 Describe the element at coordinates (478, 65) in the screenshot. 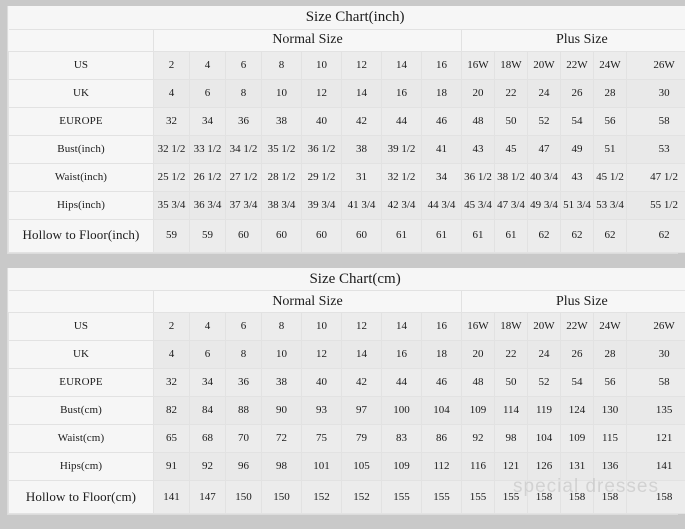

I see `table-cell: 16W` at that location.